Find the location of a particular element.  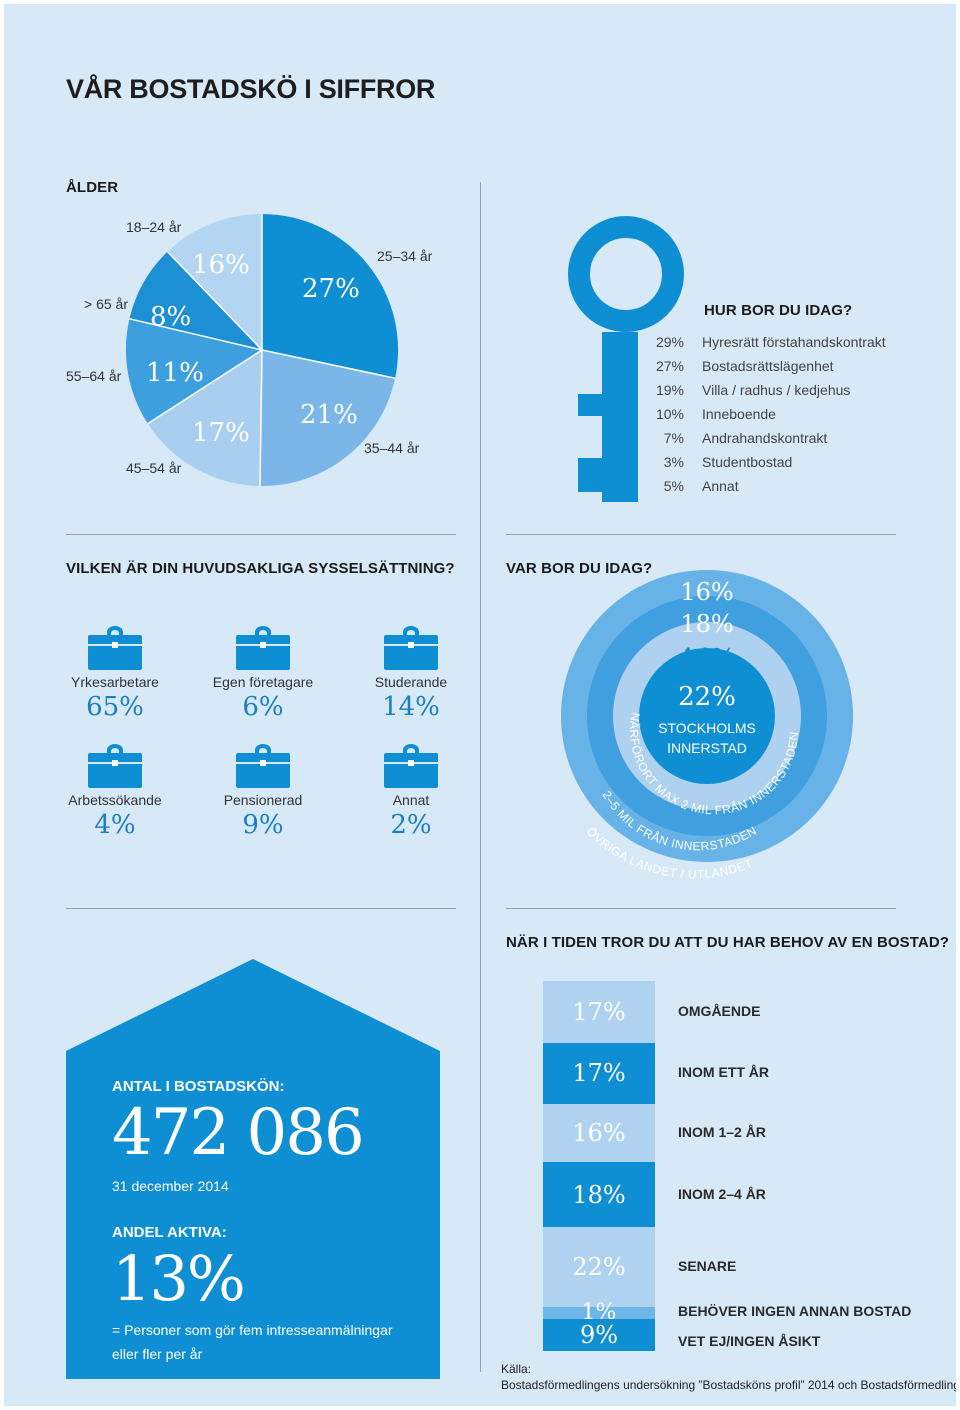

need-bar: 9% is located at coordinates (599, 1335).